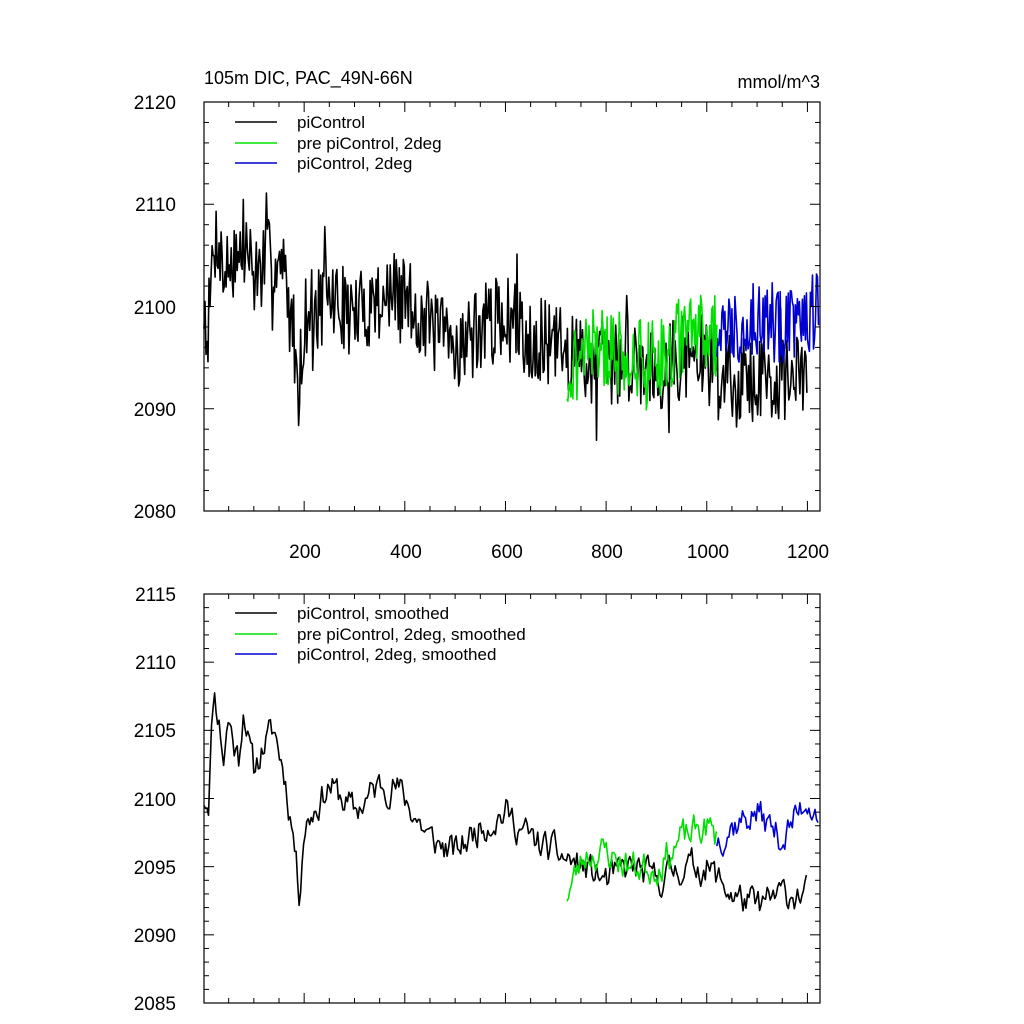 The image size is (1024, 1024). I want to click on top-x-tick-label: 200, so click(305, 552).